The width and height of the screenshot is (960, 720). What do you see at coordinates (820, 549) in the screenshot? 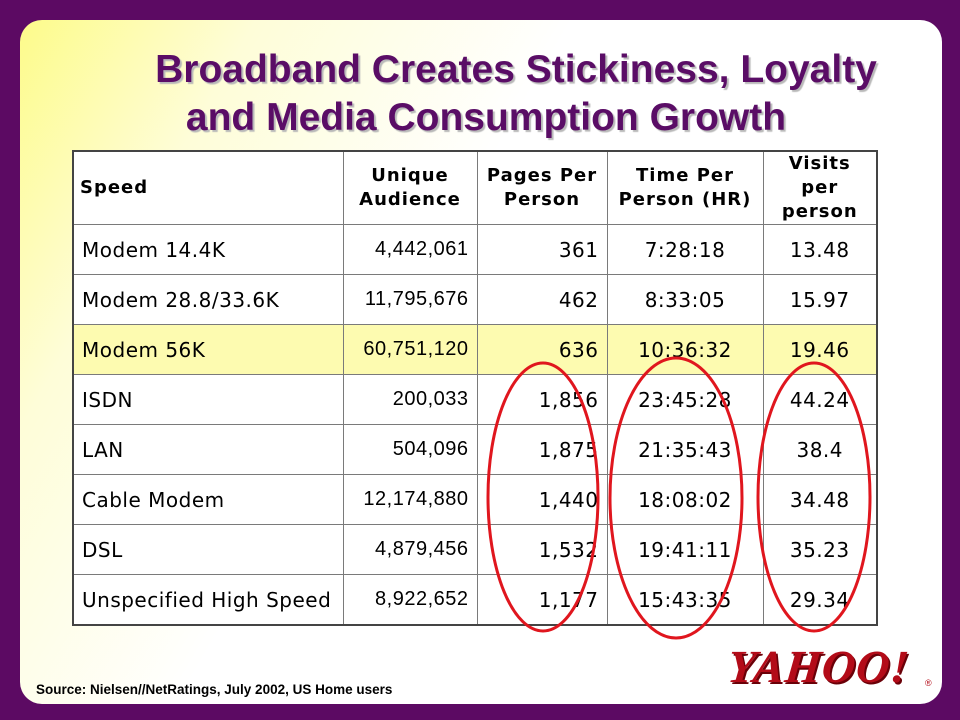
I see `cell-visits: 35.23` at bounding box center [820, 549].